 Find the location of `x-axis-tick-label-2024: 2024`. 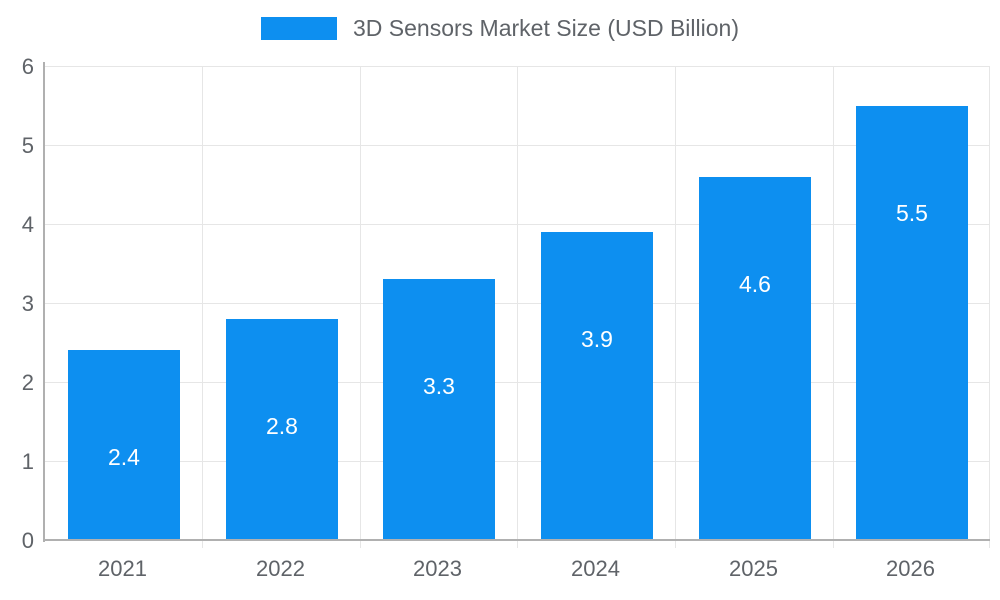

x-axis-tick-label-2024: 2024 is located at coordinates (595, 568).